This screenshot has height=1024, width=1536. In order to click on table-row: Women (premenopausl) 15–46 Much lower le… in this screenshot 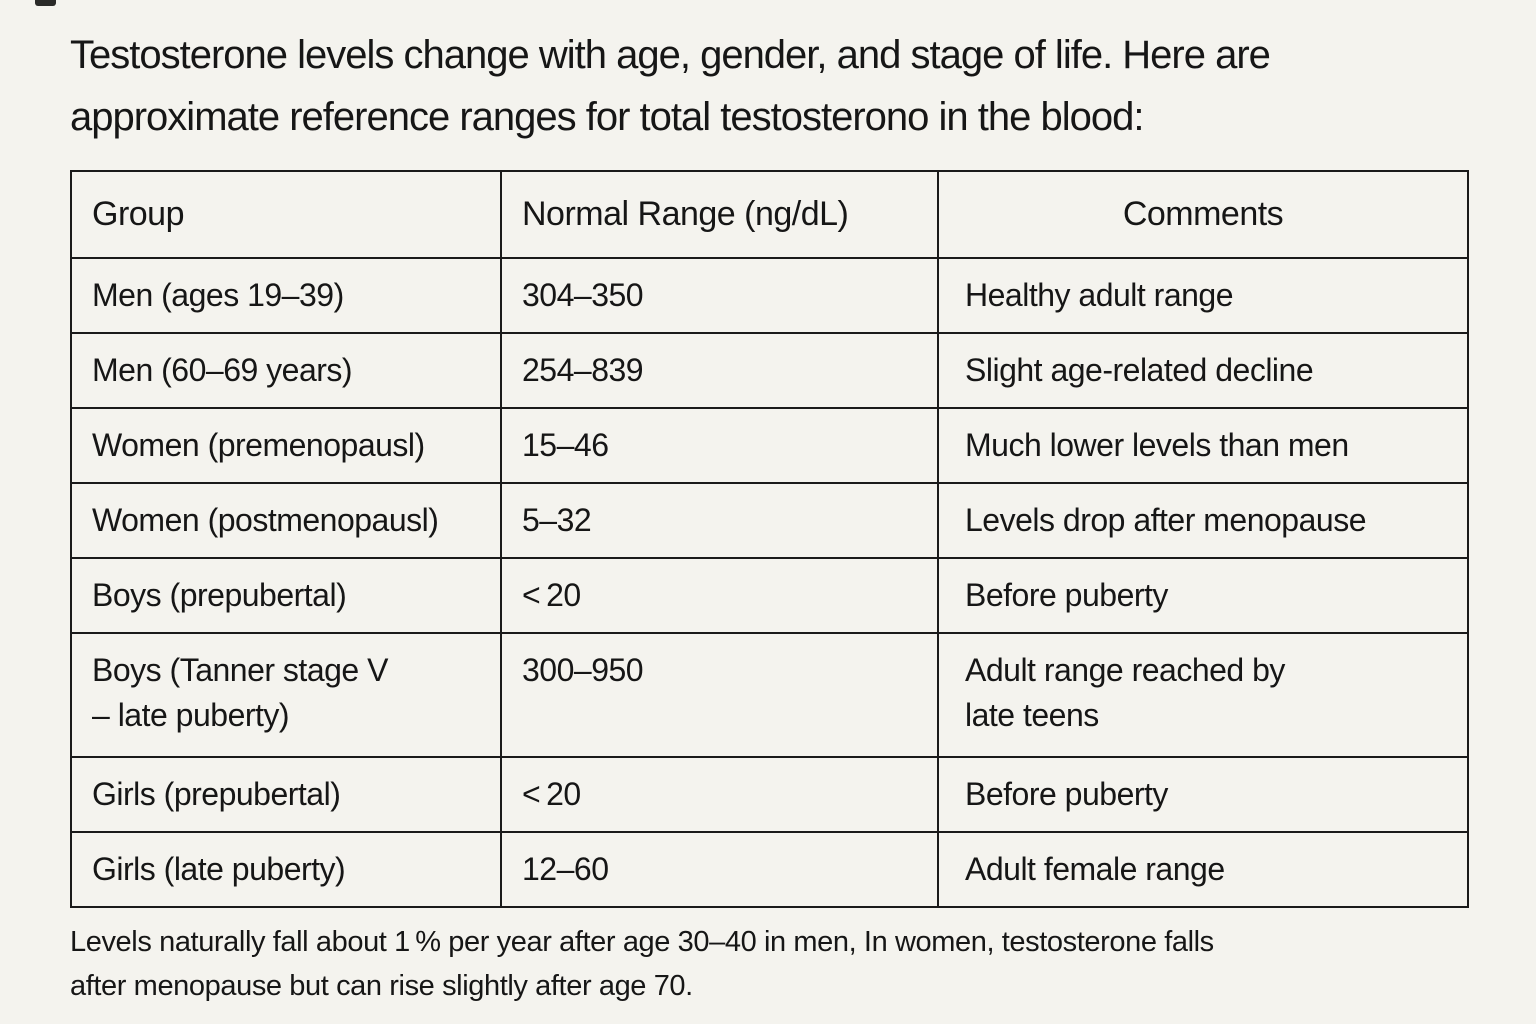, I will do `click(769, 445)`.